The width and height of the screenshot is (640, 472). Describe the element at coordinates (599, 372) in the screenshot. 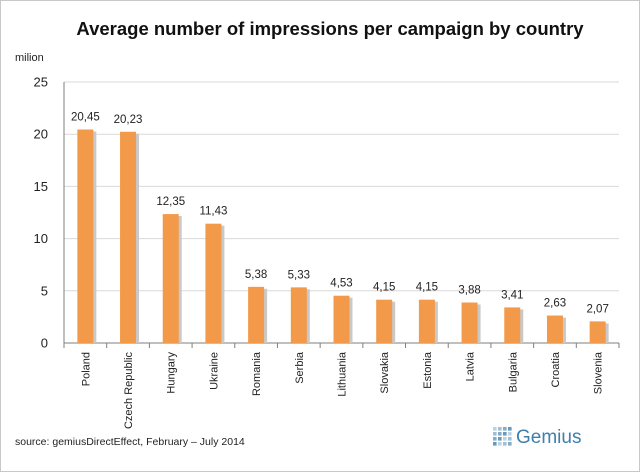

I see `x-tick-label: Slovenia` at that location.